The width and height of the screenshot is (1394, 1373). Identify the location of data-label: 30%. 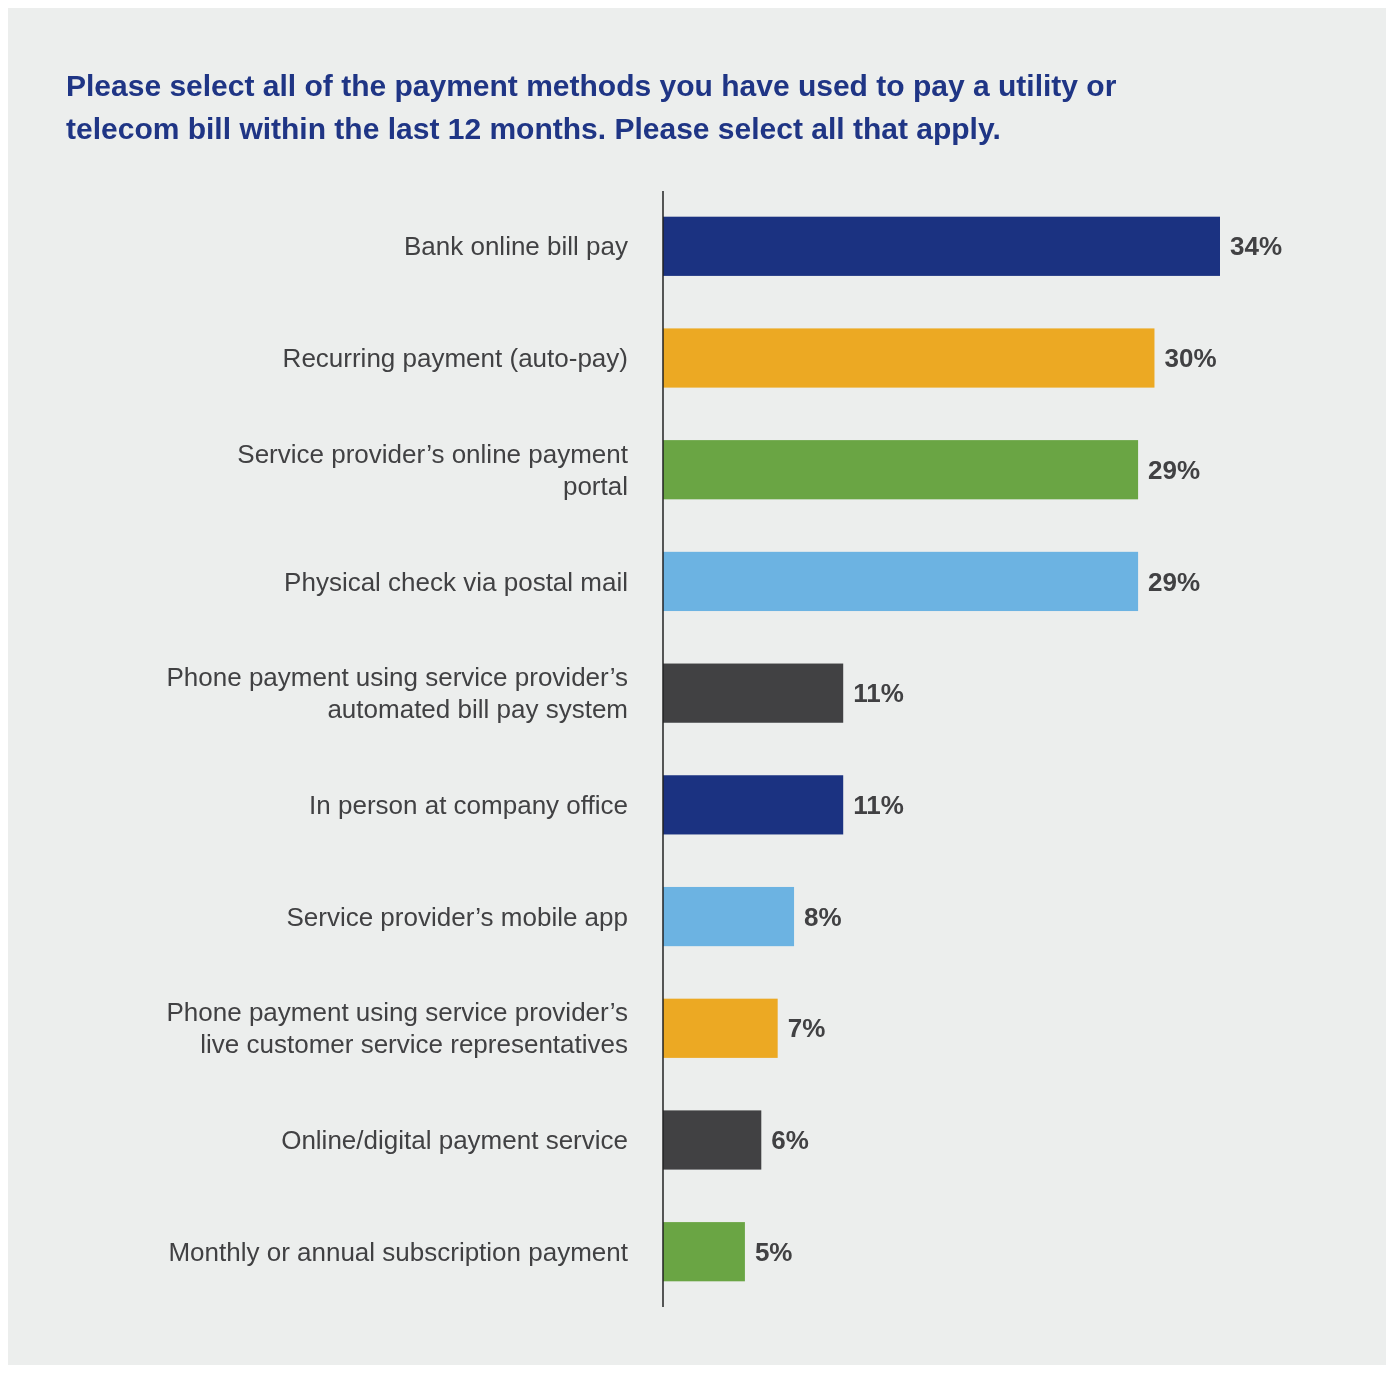
(1190, 358).